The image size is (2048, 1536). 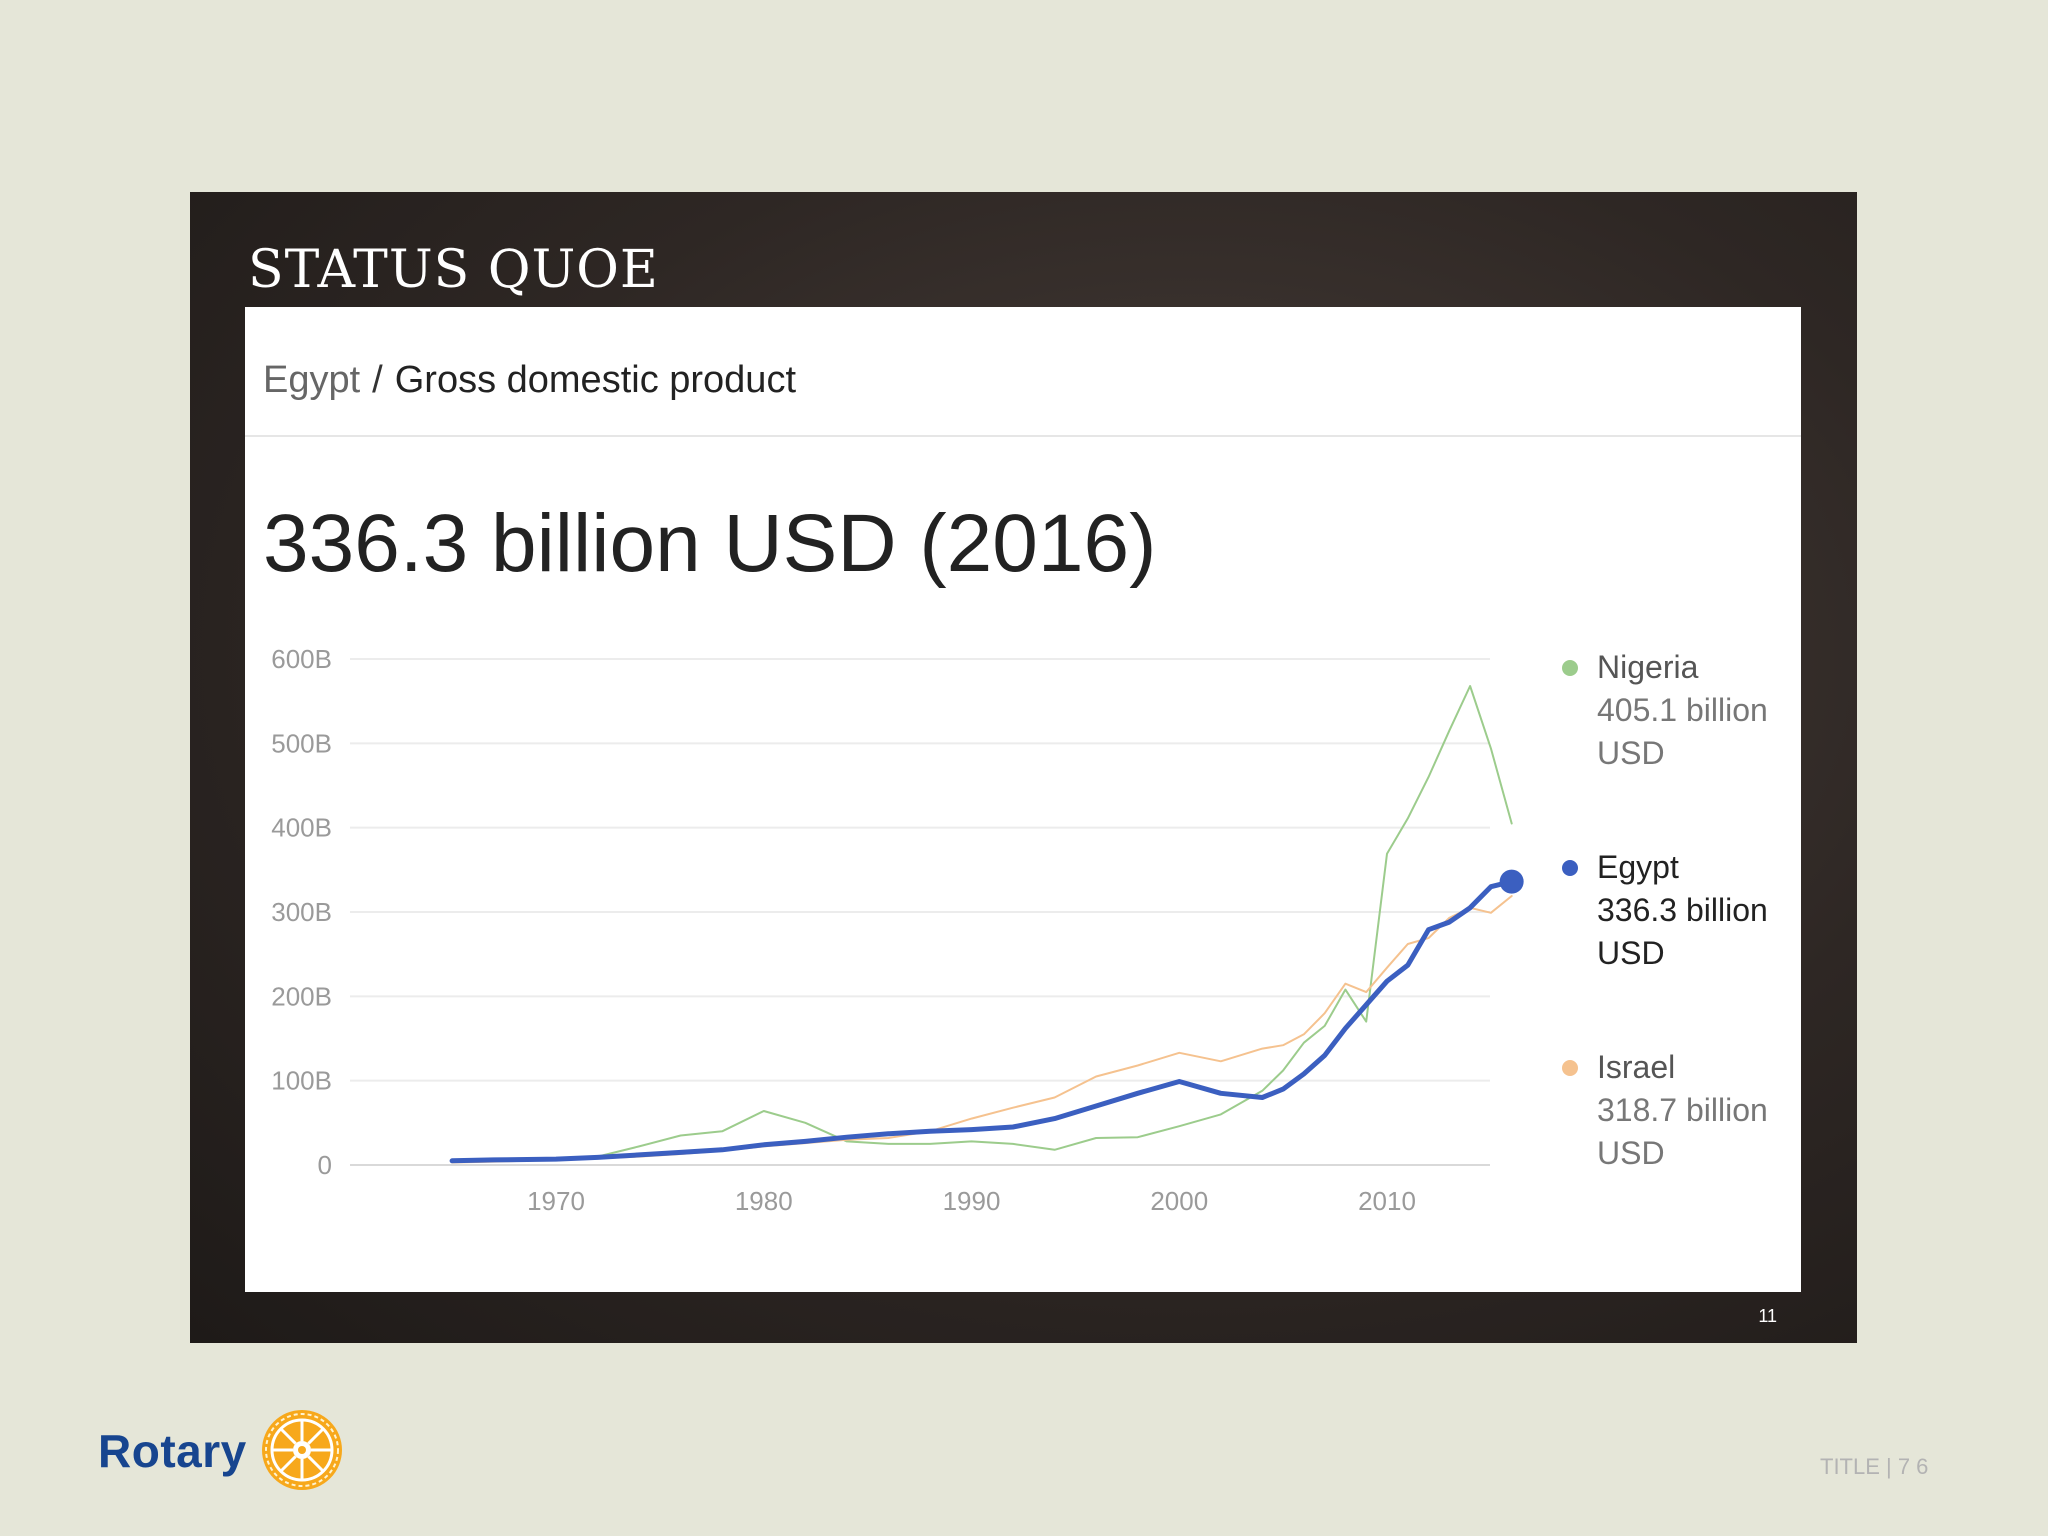 What do you see at coordinates (1682, 710) in the screenshot?
I see `legend-value-nigeria: 405.1 billion` at bounding box center [1682, 710].